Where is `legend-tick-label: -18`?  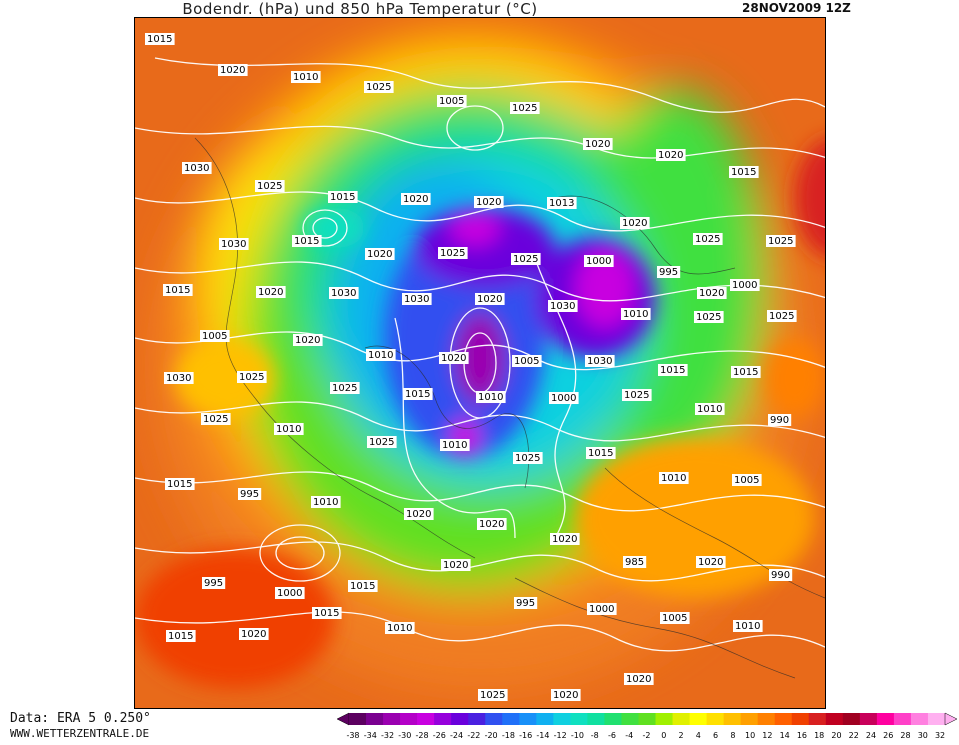
legend-tick-label: -18 is located at coordinates (508, 735).